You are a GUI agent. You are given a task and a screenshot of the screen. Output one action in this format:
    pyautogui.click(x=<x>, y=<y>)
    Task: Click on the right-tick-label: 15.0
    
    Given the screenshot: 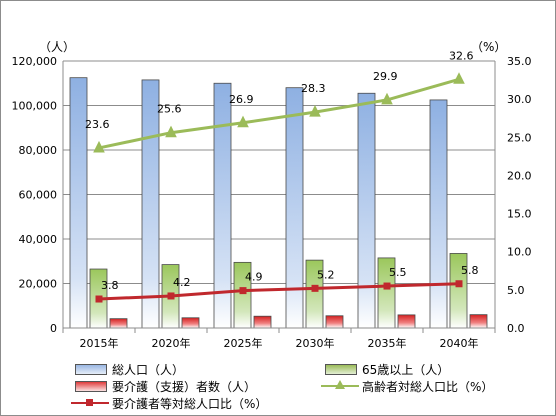 What is the action you would take?
    pyautogui.click(x=519, y=214)
    